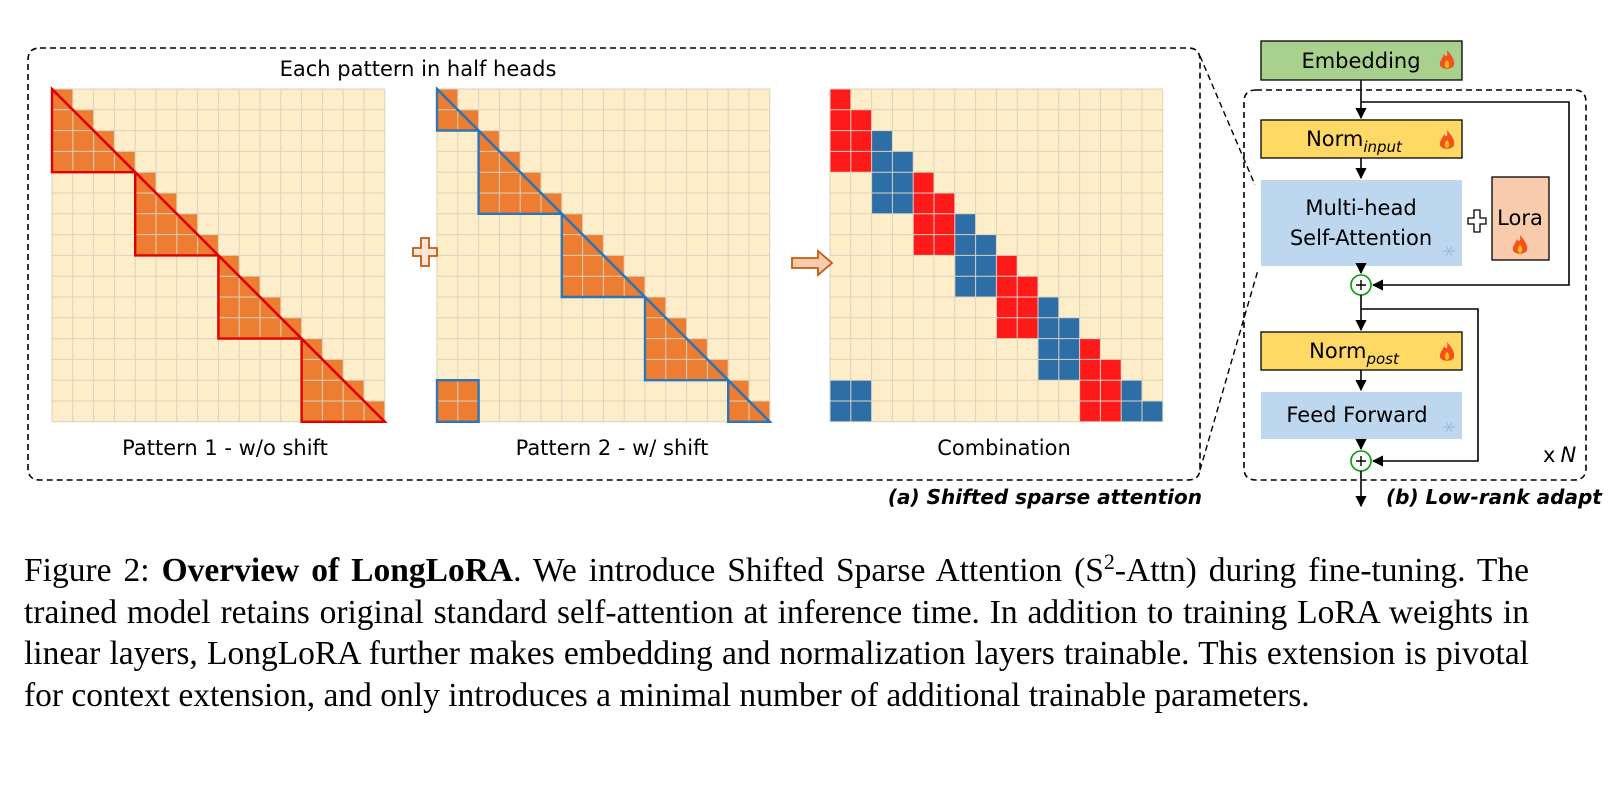 Image resolution: width=1614 pixels, height=795 pixels. Describe the element at coordinates (1361, 238) in the screenshot. I see `attention-label-line2: Self-Attention` at that location.